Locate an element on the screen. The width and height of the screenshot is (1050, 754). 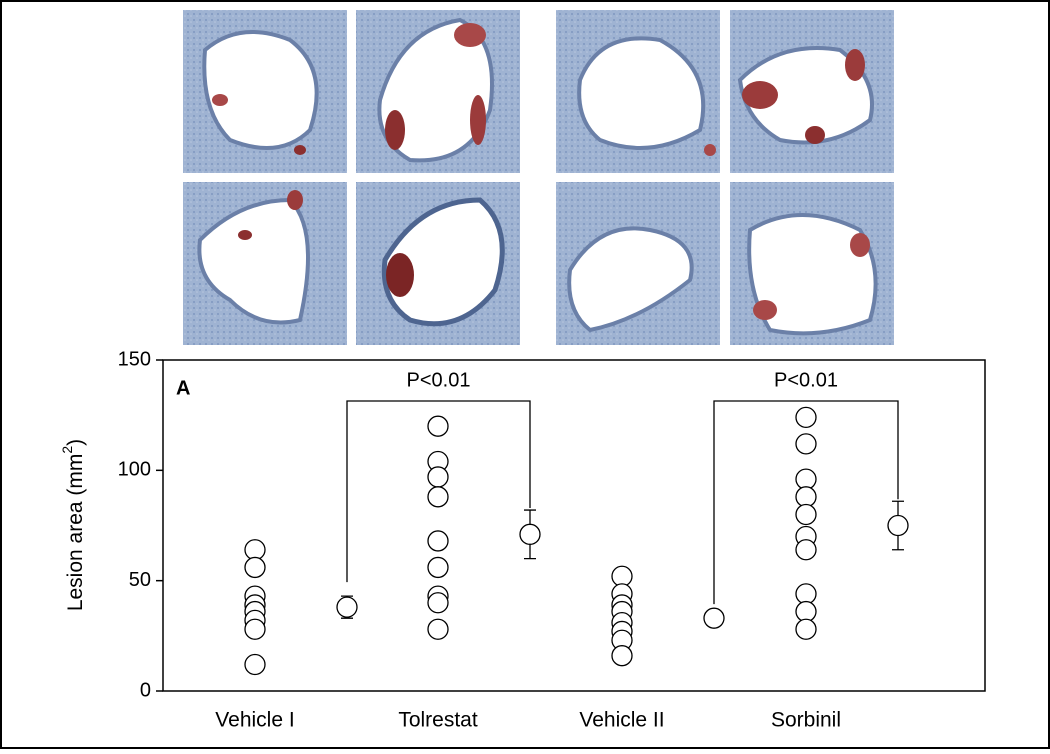
y-tick-label: 100 is located at coordinates (134, 470).